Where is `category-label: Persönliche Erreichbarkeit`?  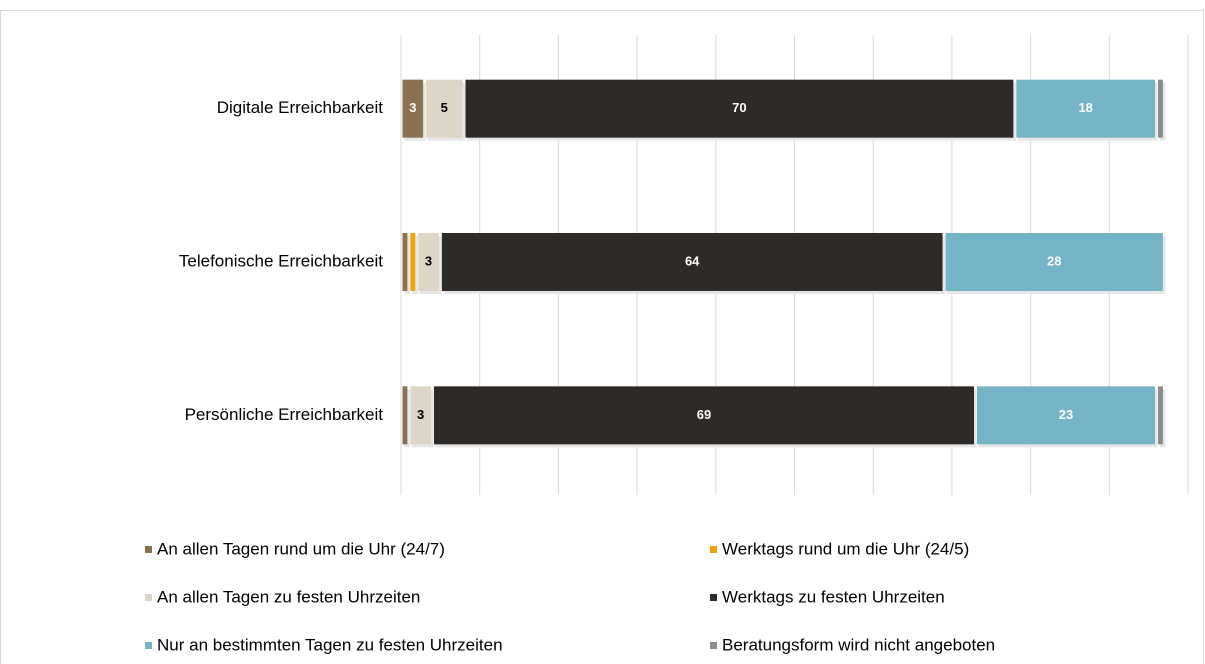 category-label: Persönliche Erreichbarkeit is located at coordinates (284, 414).